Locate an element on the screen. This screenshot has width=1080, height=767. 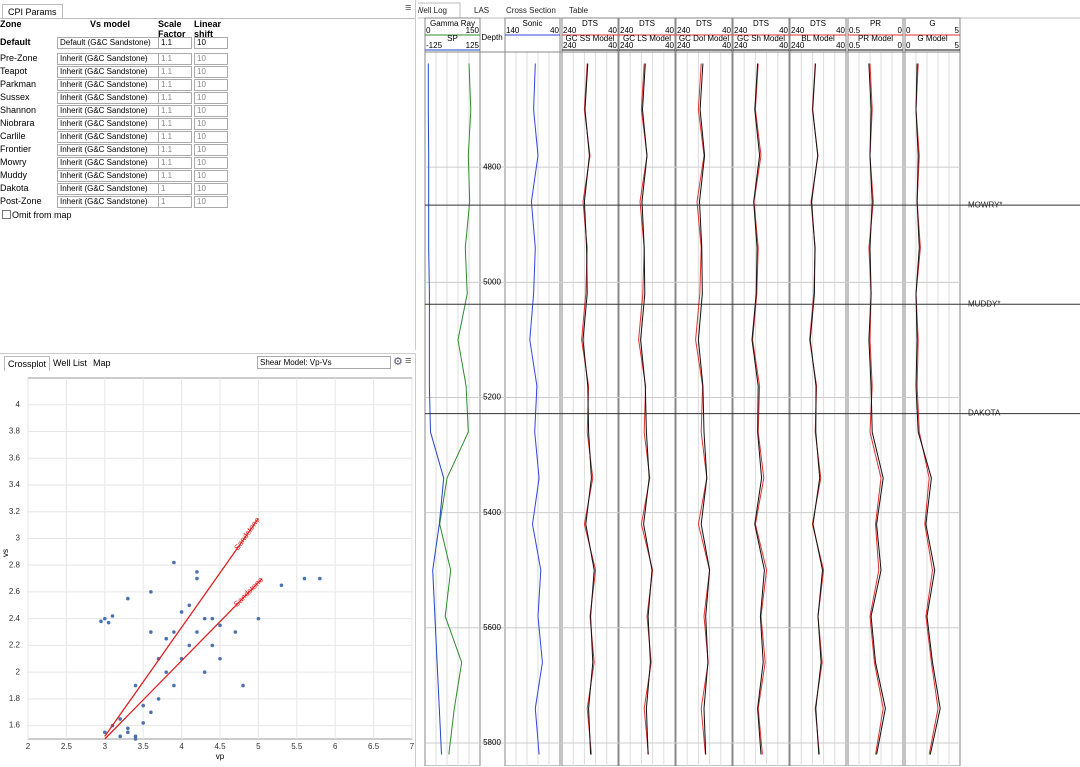
model-select: Shear Model: Vp-Vs is located at coordinates (324, 362).